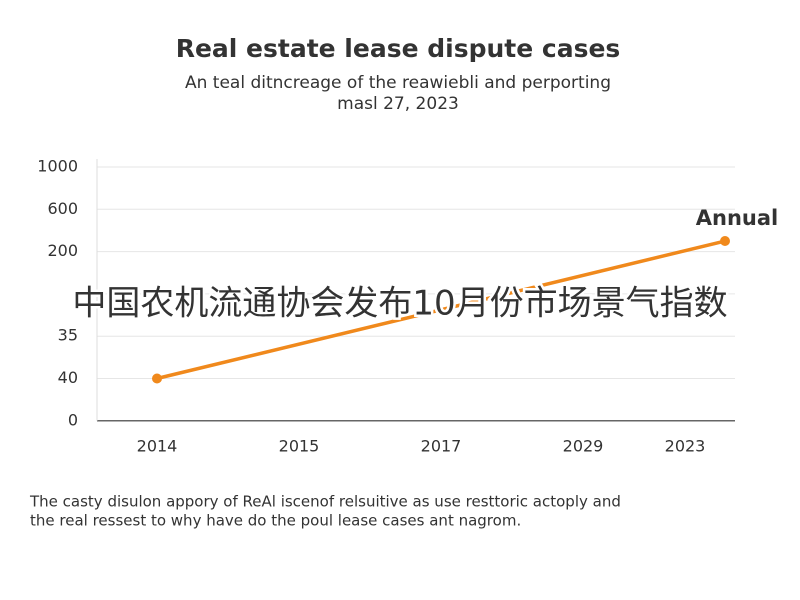  What do you see at coordinates (398, 48) in the screenshot?
I see `chart-title: Real estate lease dispute cases` at bounding box center [398, 48].